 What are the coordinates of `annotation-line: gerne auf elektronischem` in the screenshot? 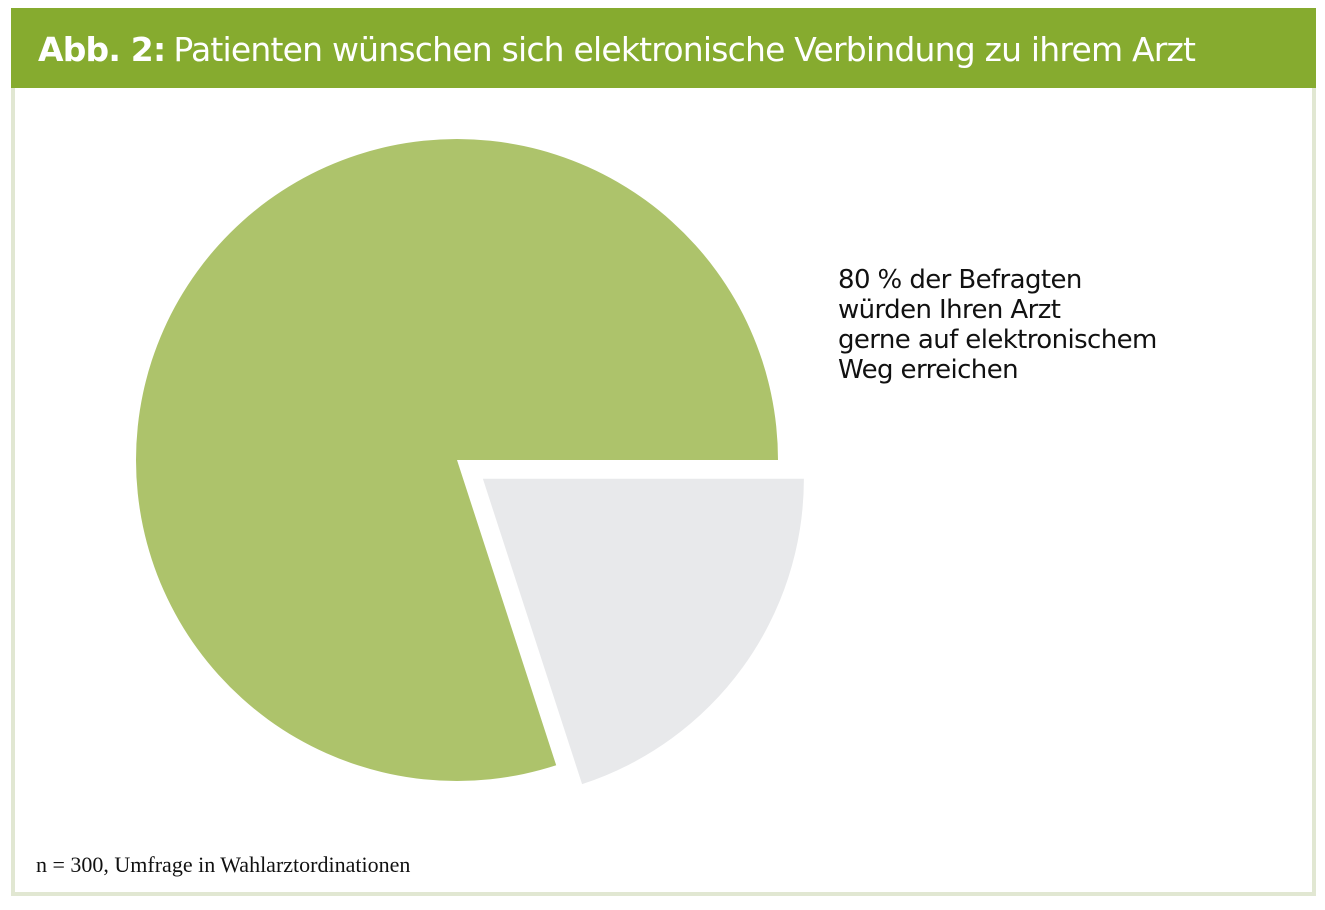 It's located at (997, 340).